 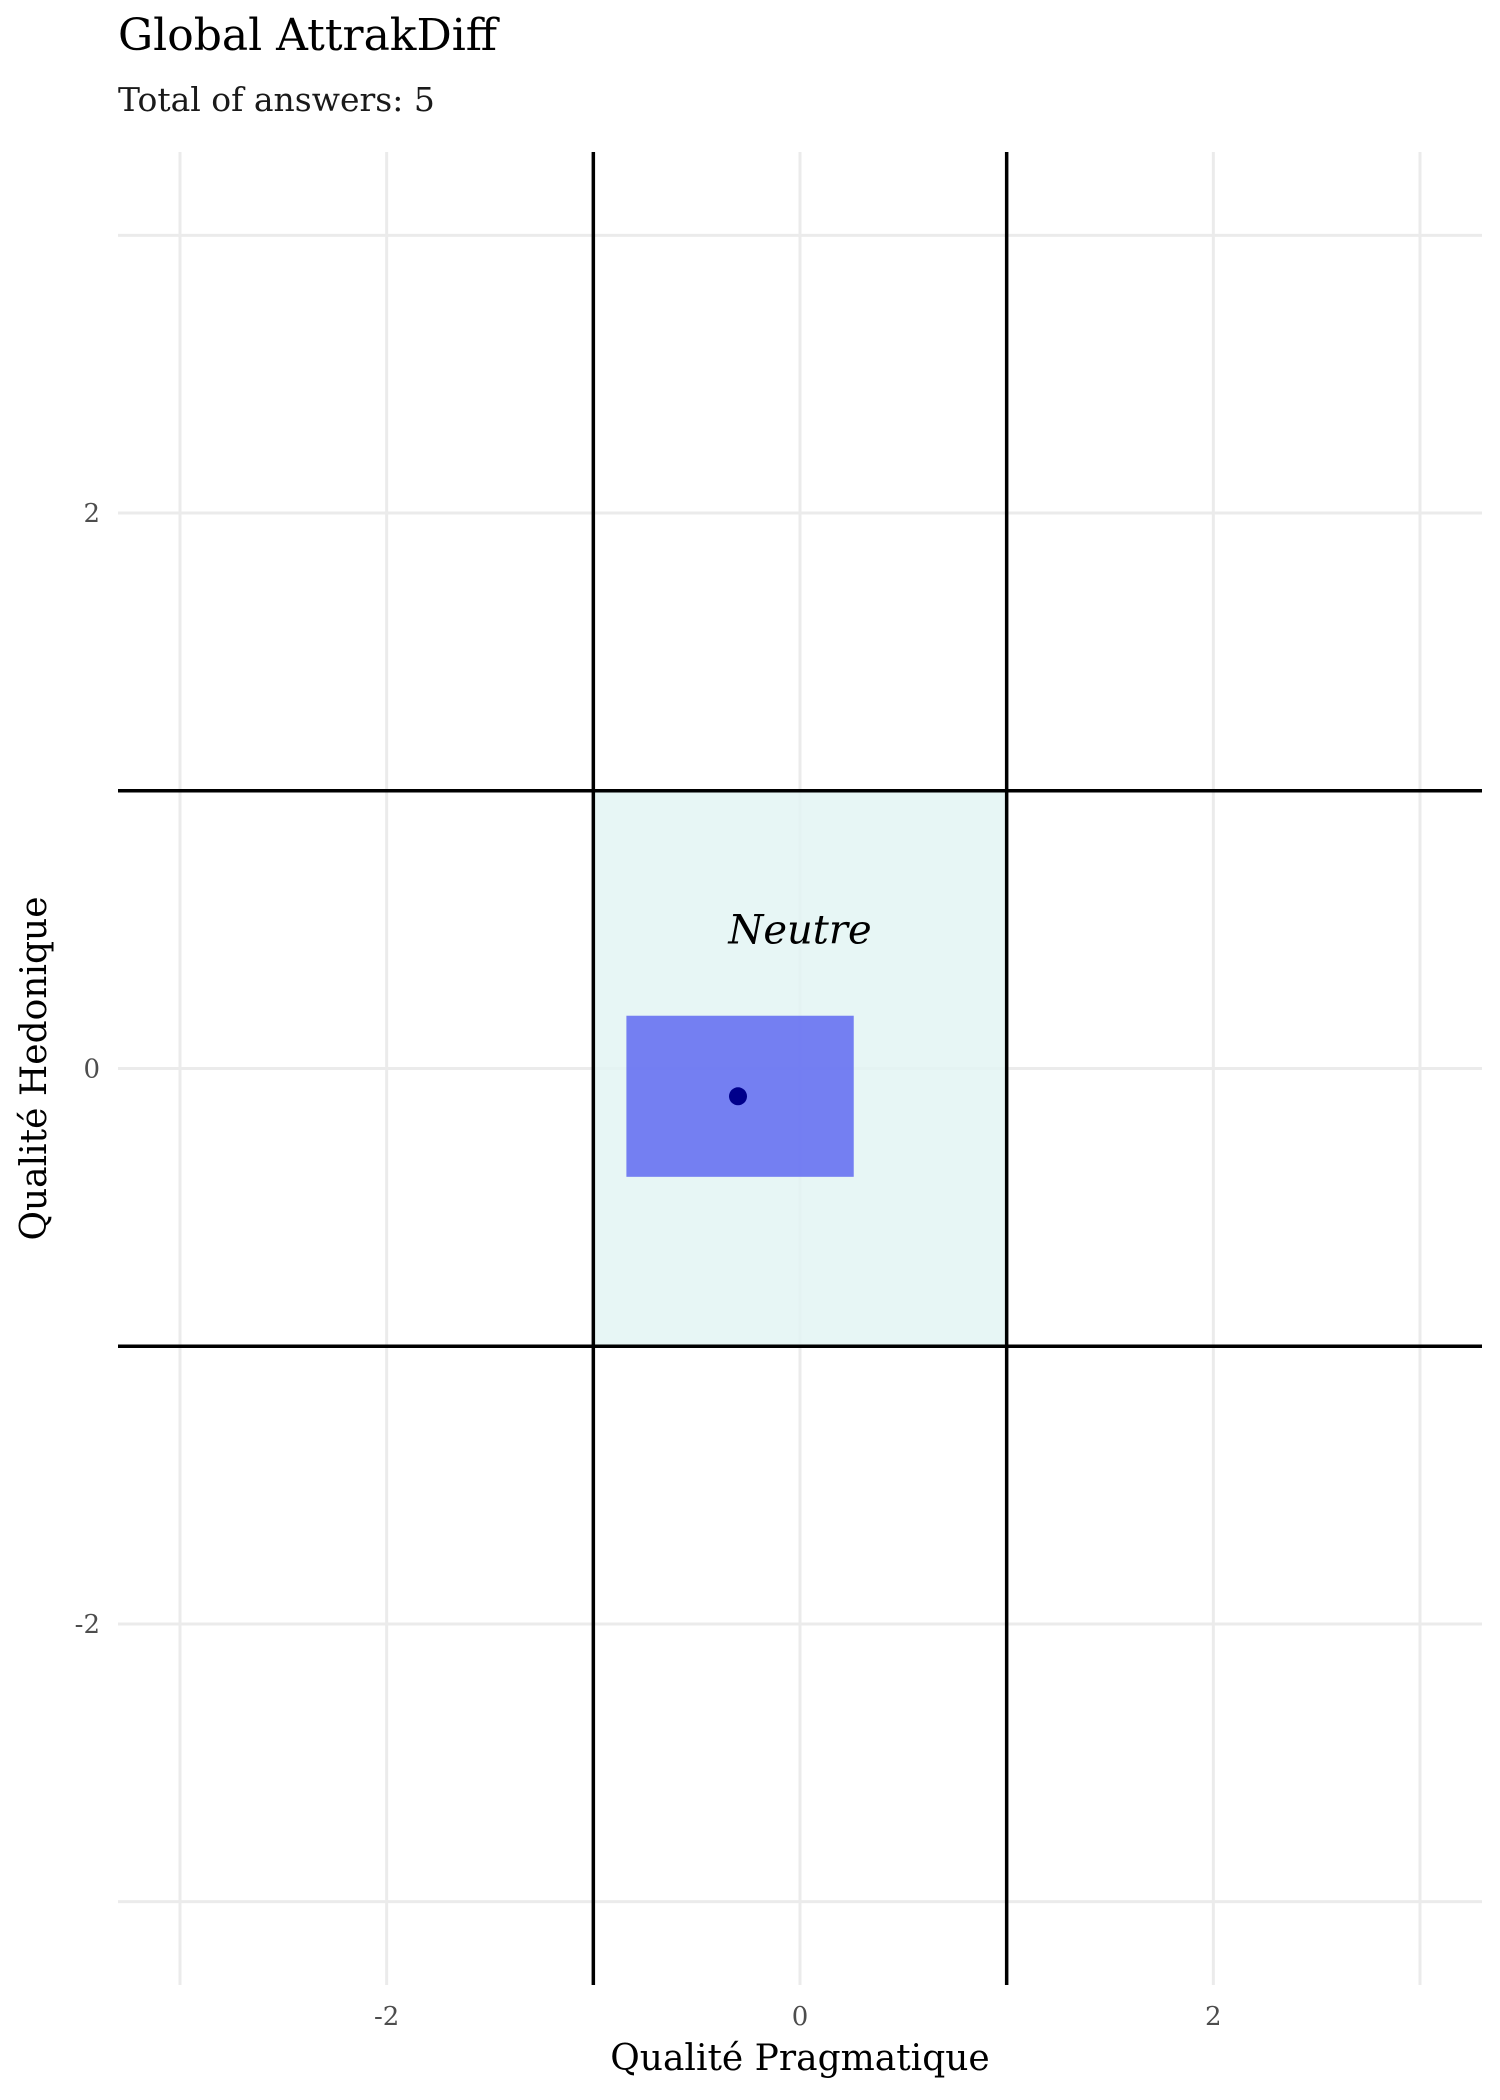 I want to click on x-tick-label: 0, so click(x=800, y=2017).